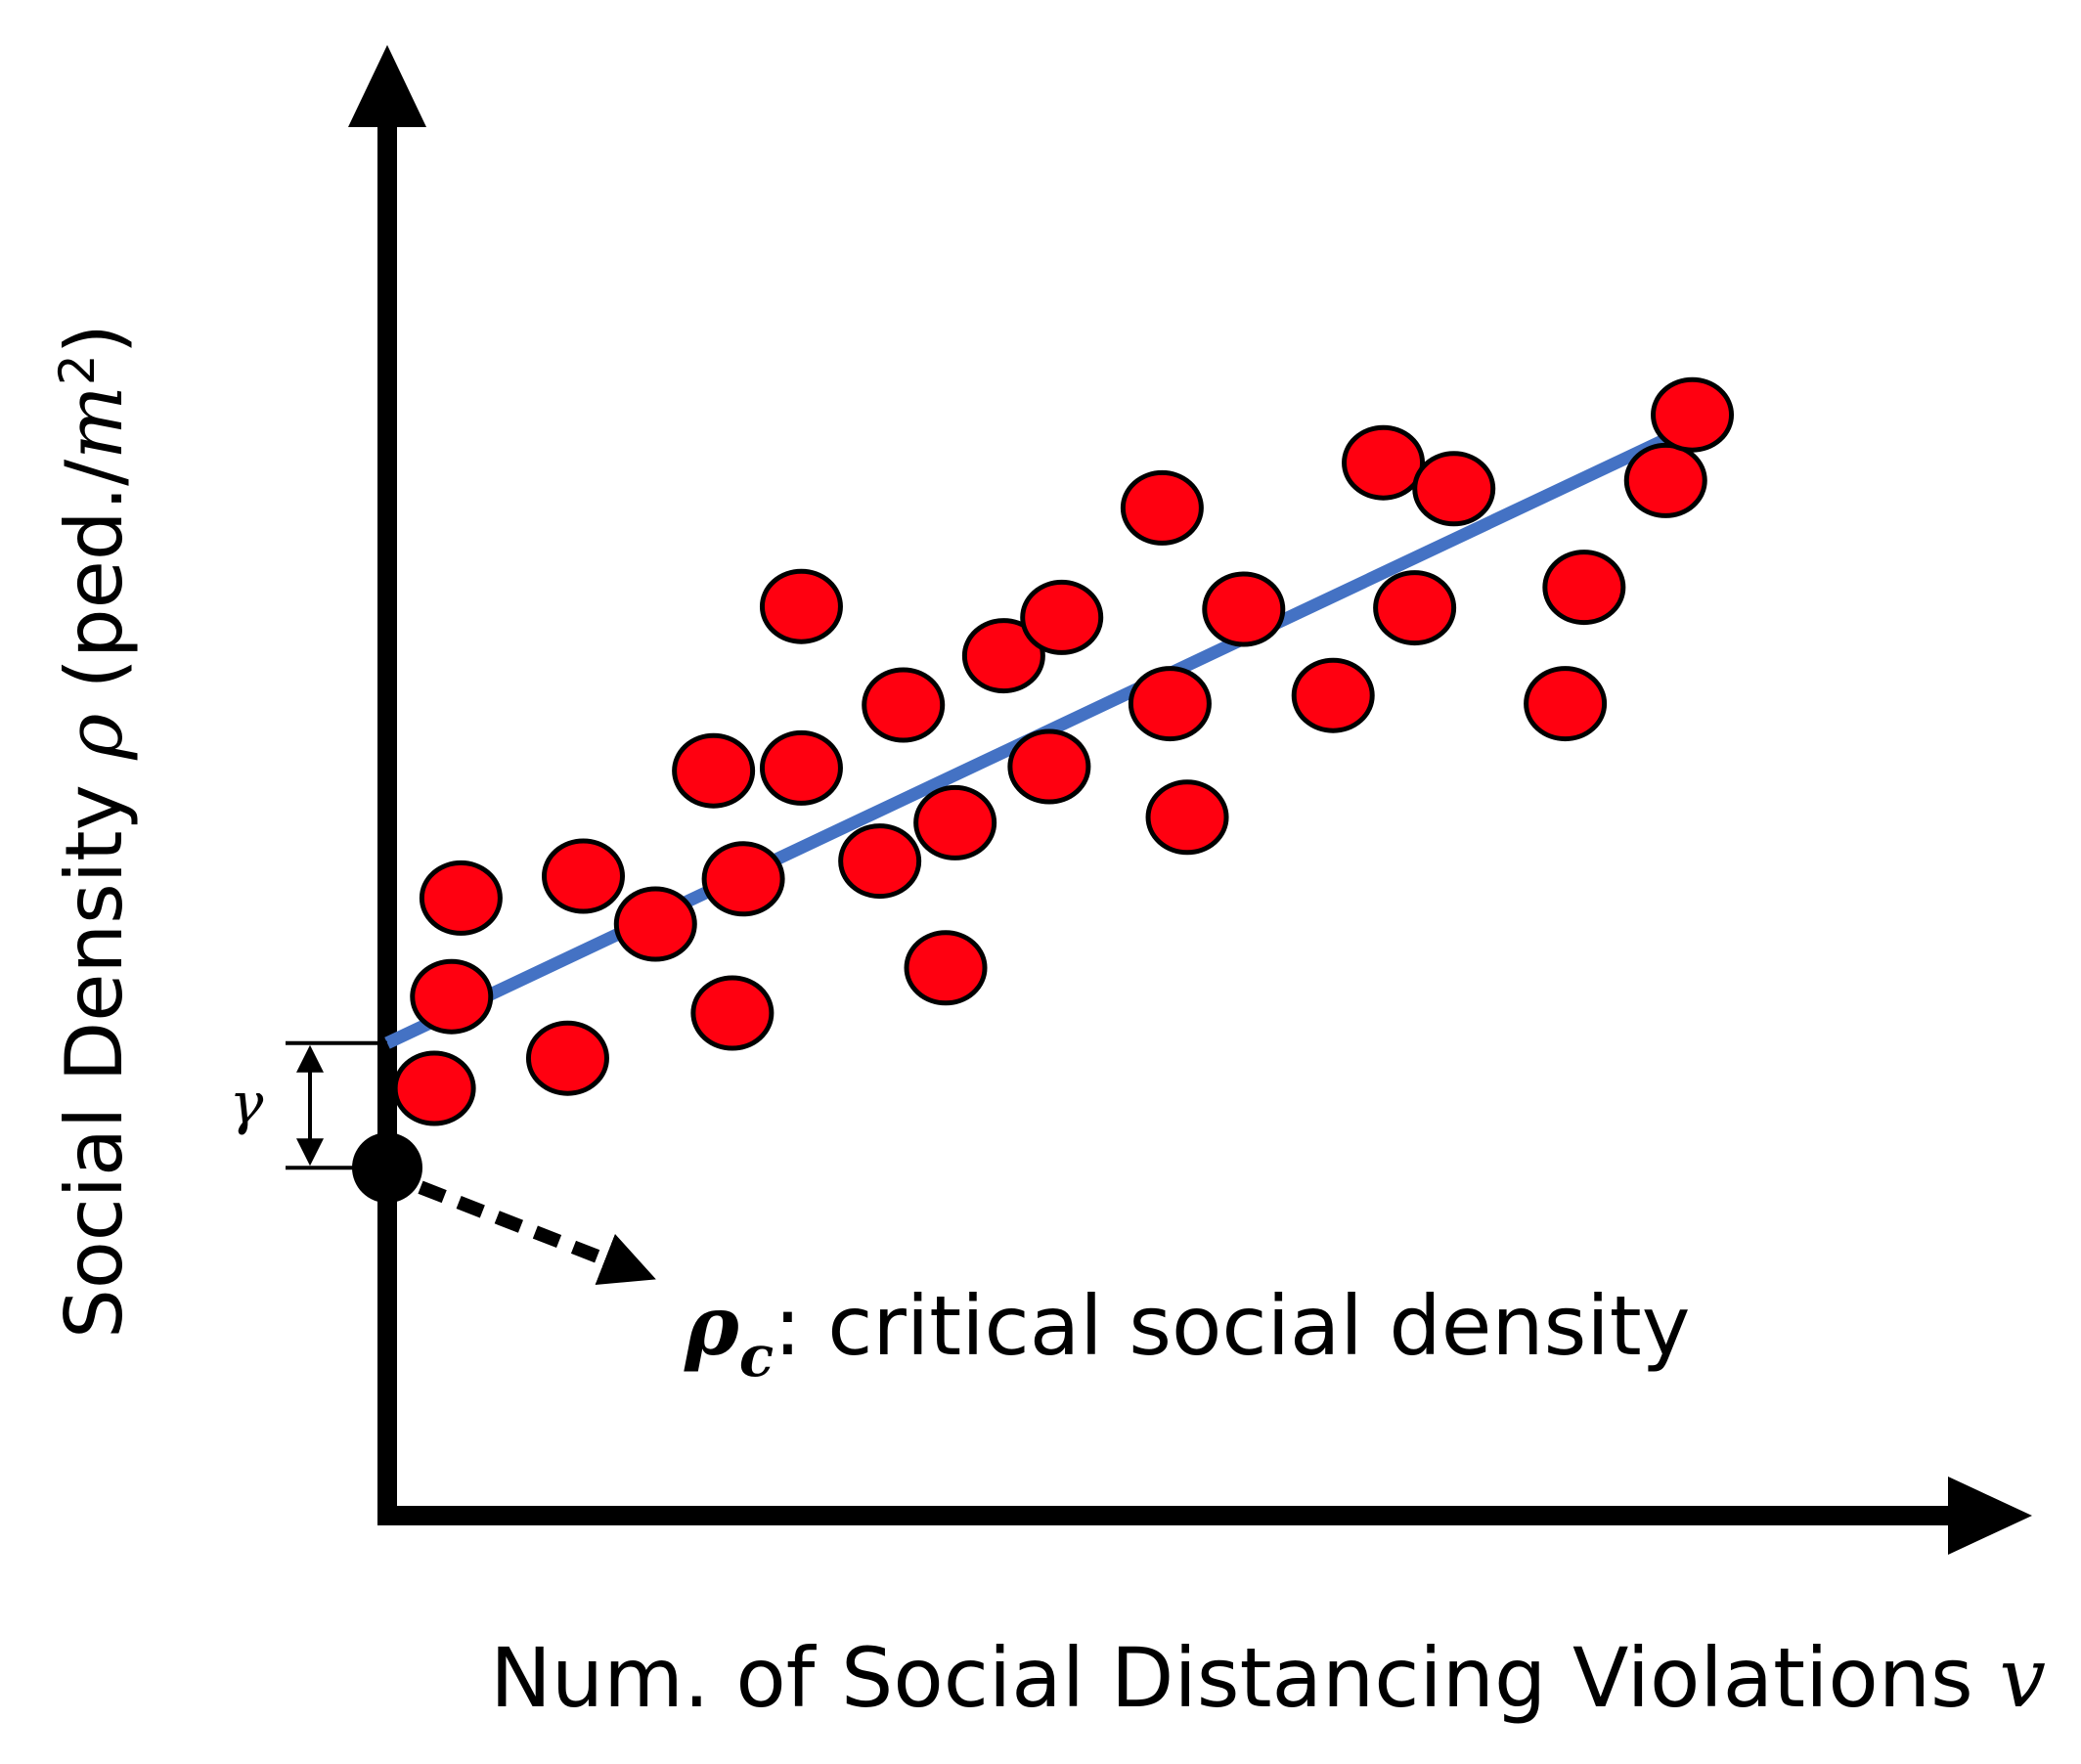 This screenshot has height=1764, width=2081. Describe the element at coordinates (310, 1058) in the screenshot. I see `gamma-arrow-up` at that location.